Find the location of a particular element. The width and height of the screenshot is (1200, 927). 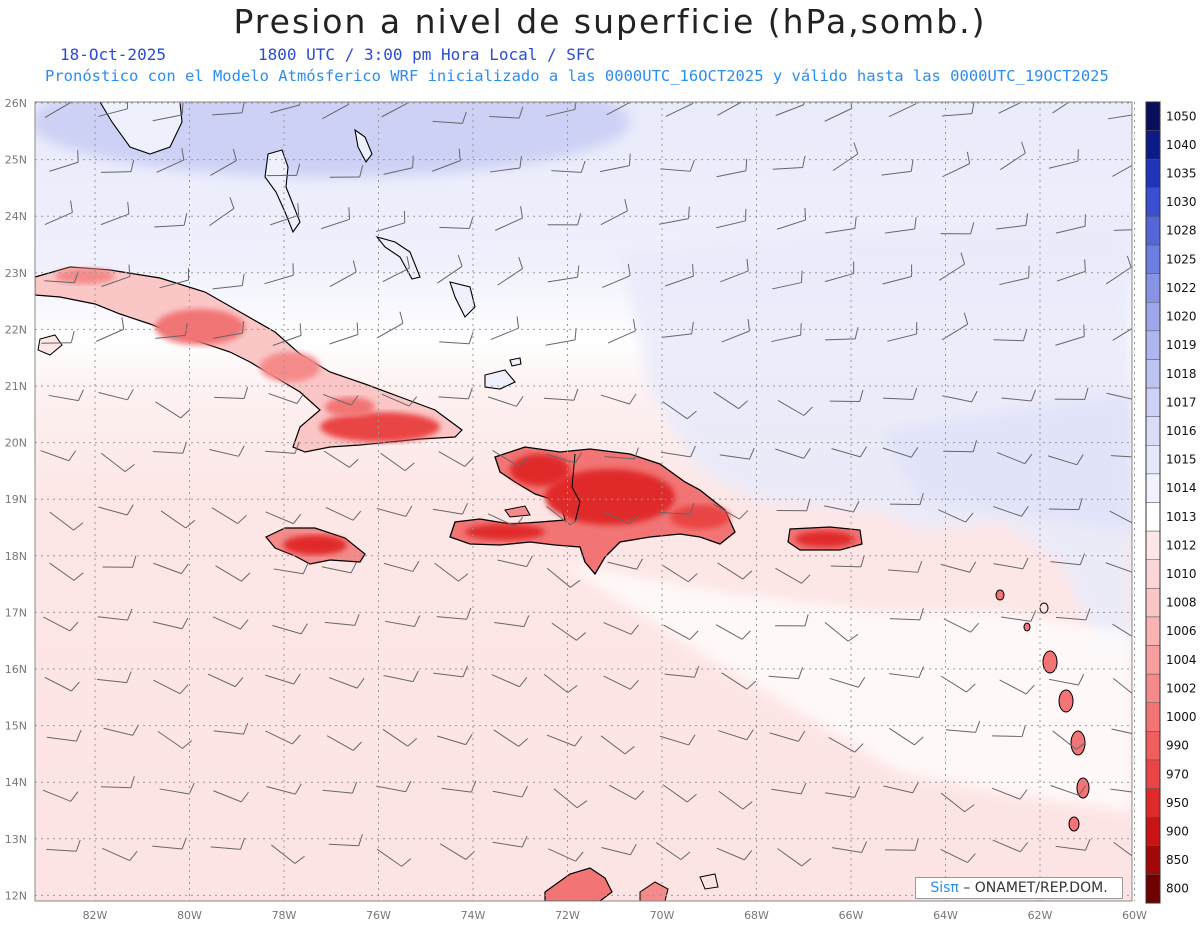

colorbar-label: 1004 is located at coordinates (1181, 660).